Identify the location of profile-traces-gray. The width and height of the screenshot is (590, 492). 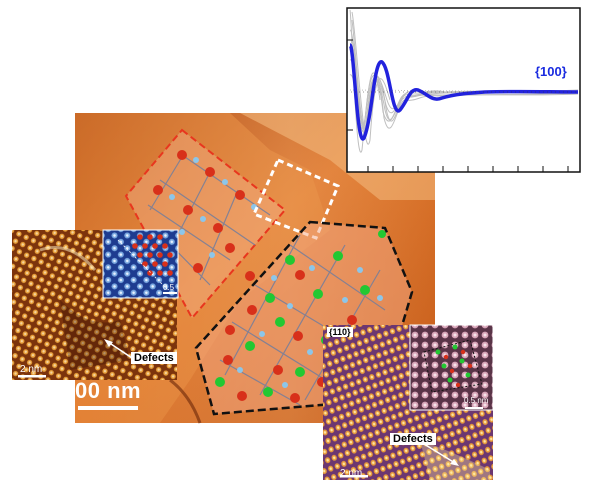
(464, 81).